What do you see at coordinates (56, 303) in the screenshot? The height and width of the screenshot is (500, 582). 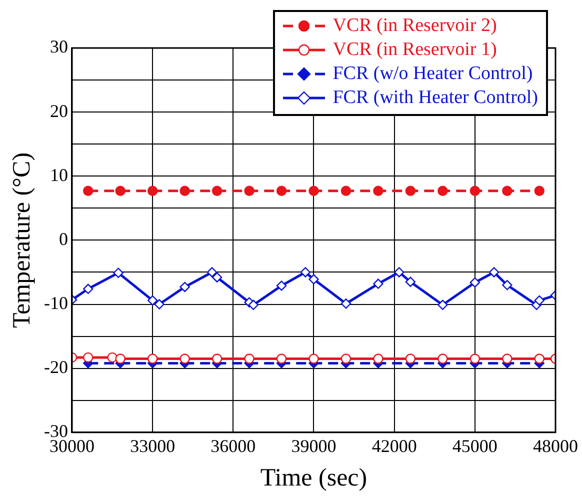 I see `y-tick-label: -10` at bounding box center [56, 303].